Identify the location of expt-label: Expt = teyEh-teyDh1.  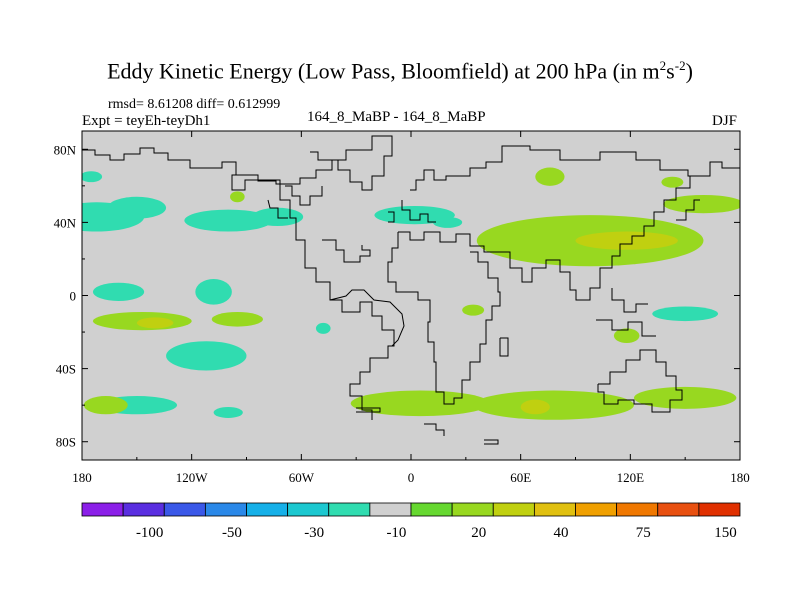
(146, 121).